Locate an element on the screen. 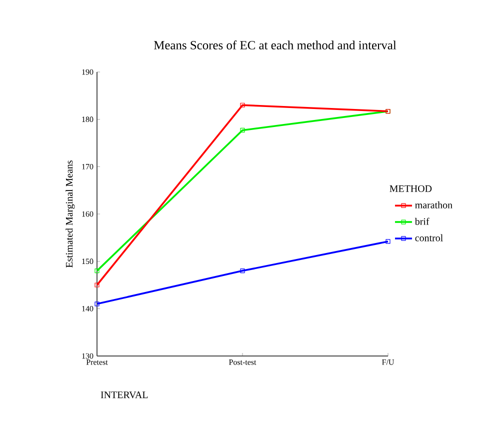 This screenshot has width=497, height=427. chart-title: Means Scores of EC at each method and interval is located at coordinates (275, 45).